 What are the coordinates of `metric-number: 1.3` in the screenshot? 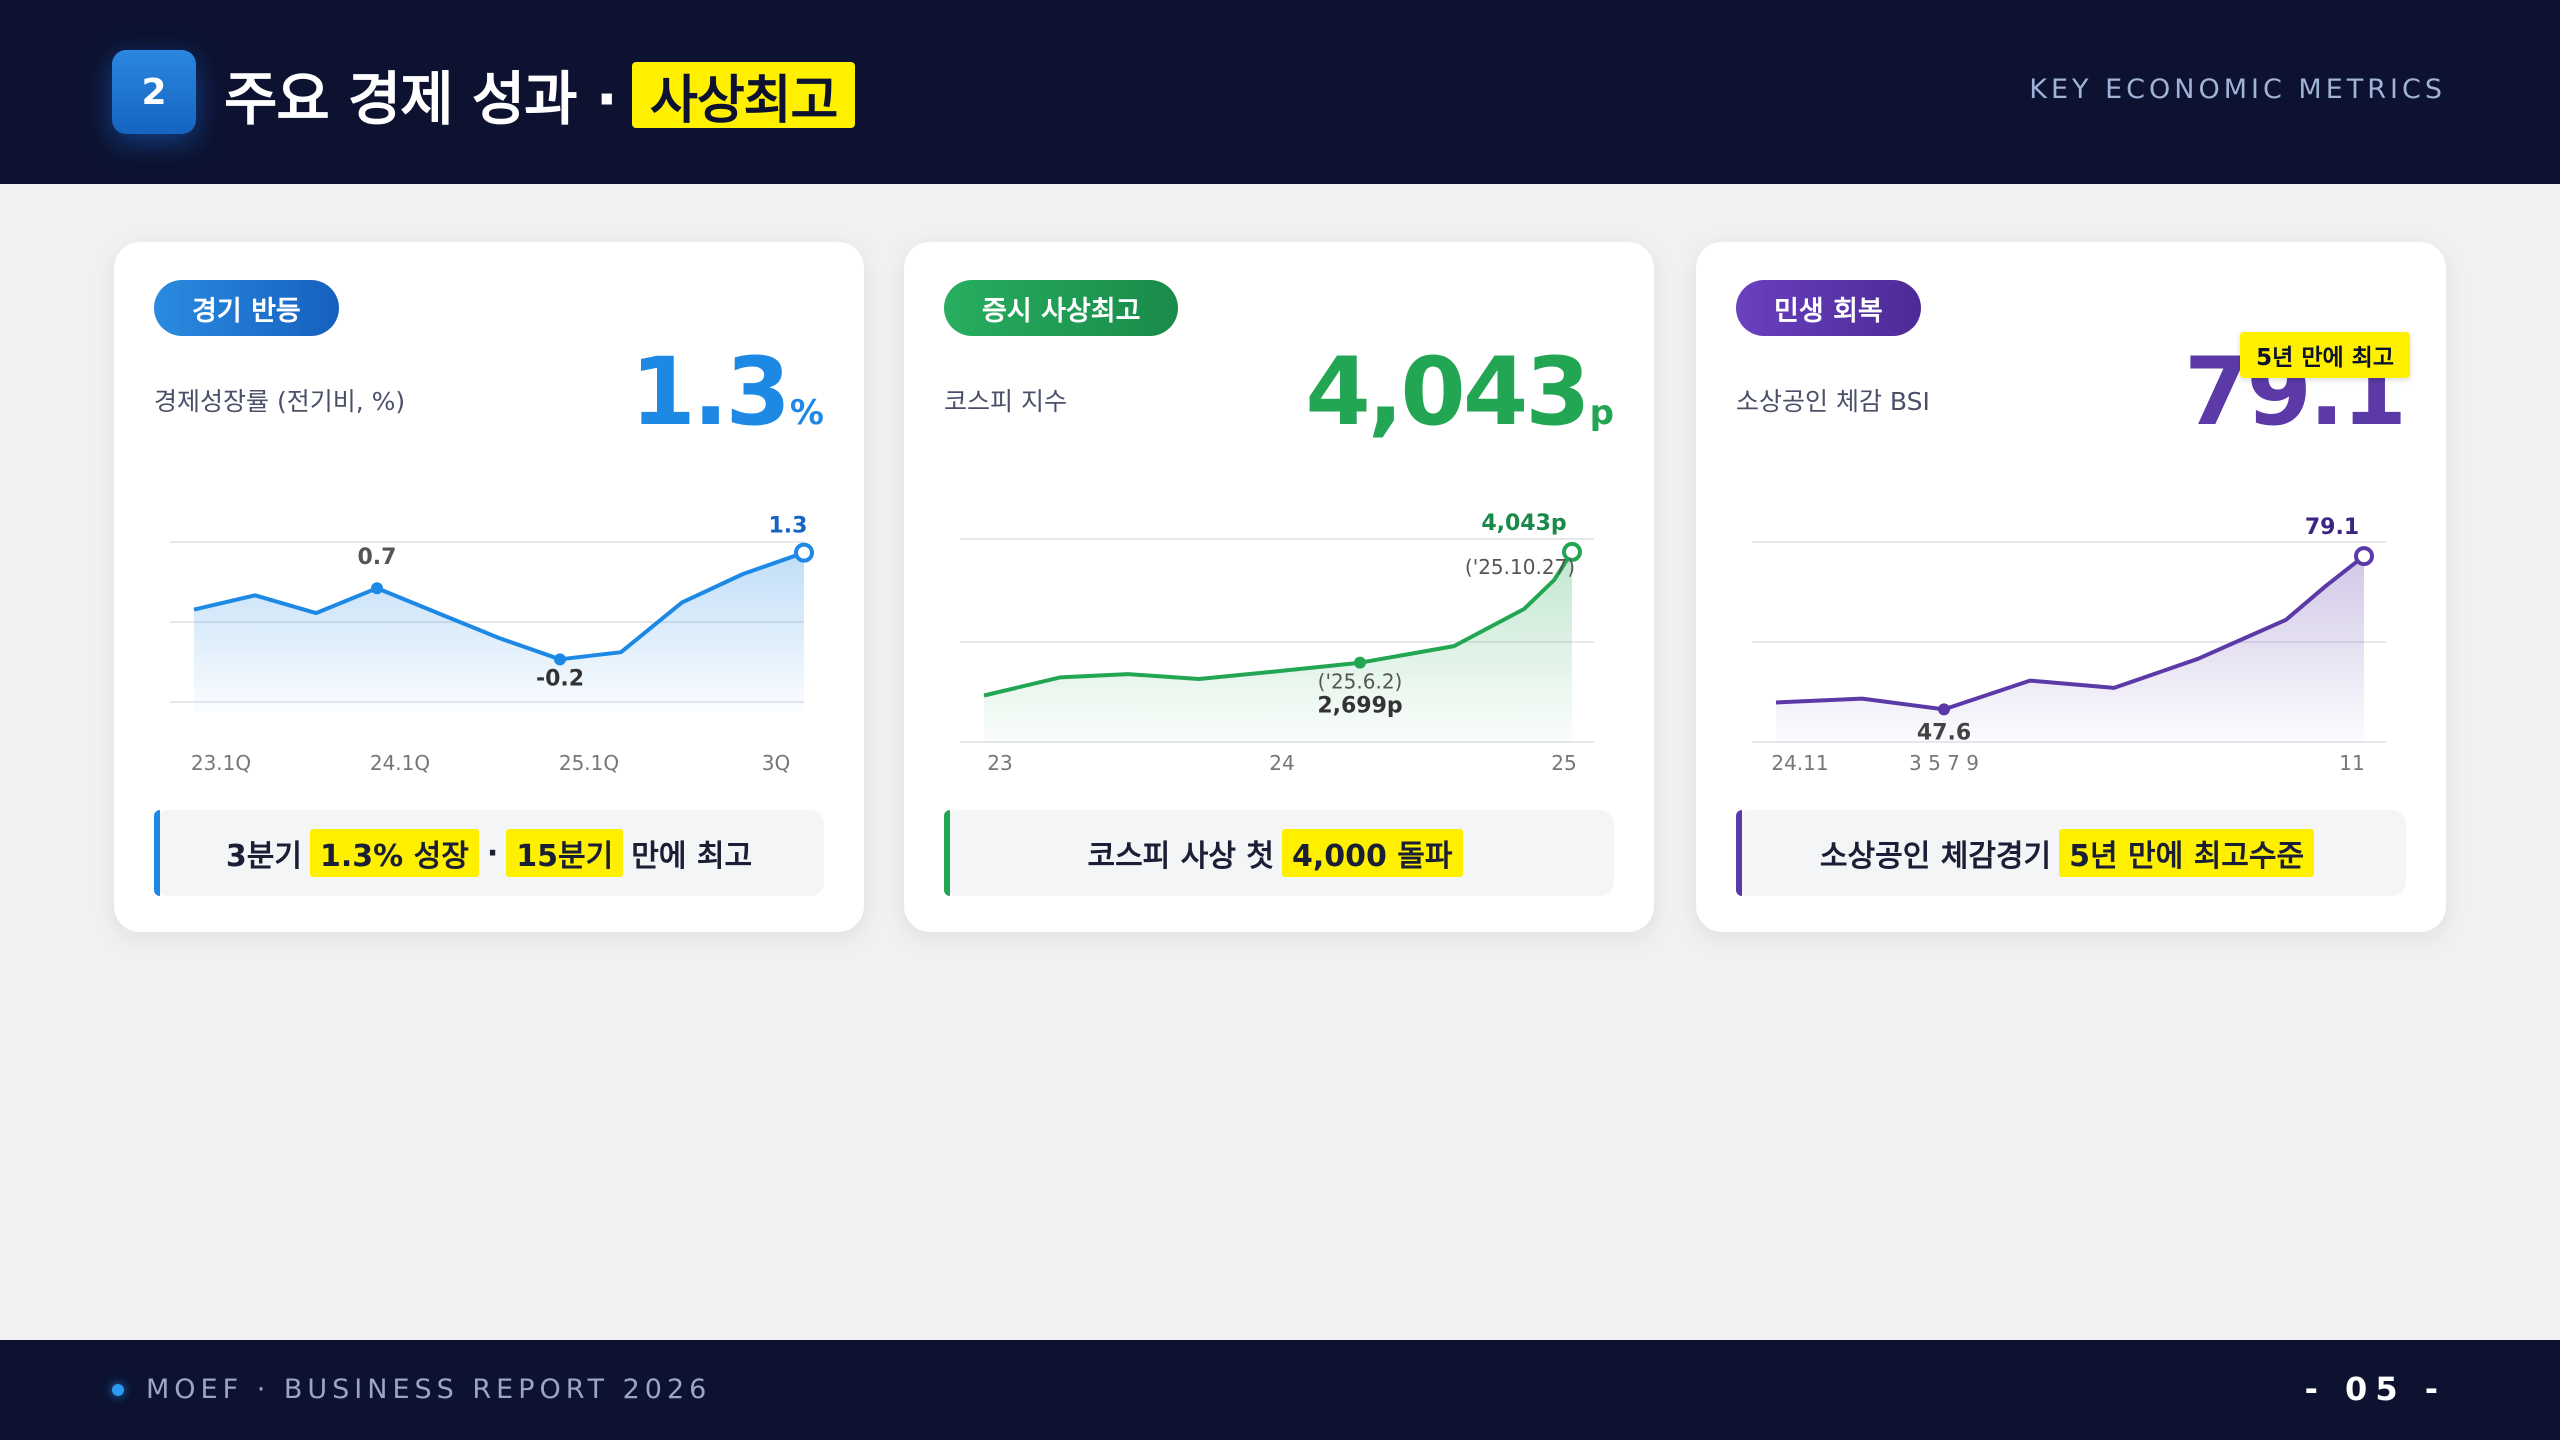 It's located at (710, 392).